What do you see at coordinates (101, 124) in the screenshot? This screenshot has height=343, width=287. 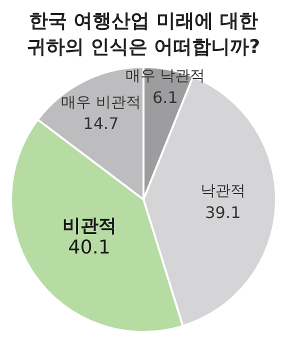 I see `data-label: 14.7` at bounding box center [101, 124].